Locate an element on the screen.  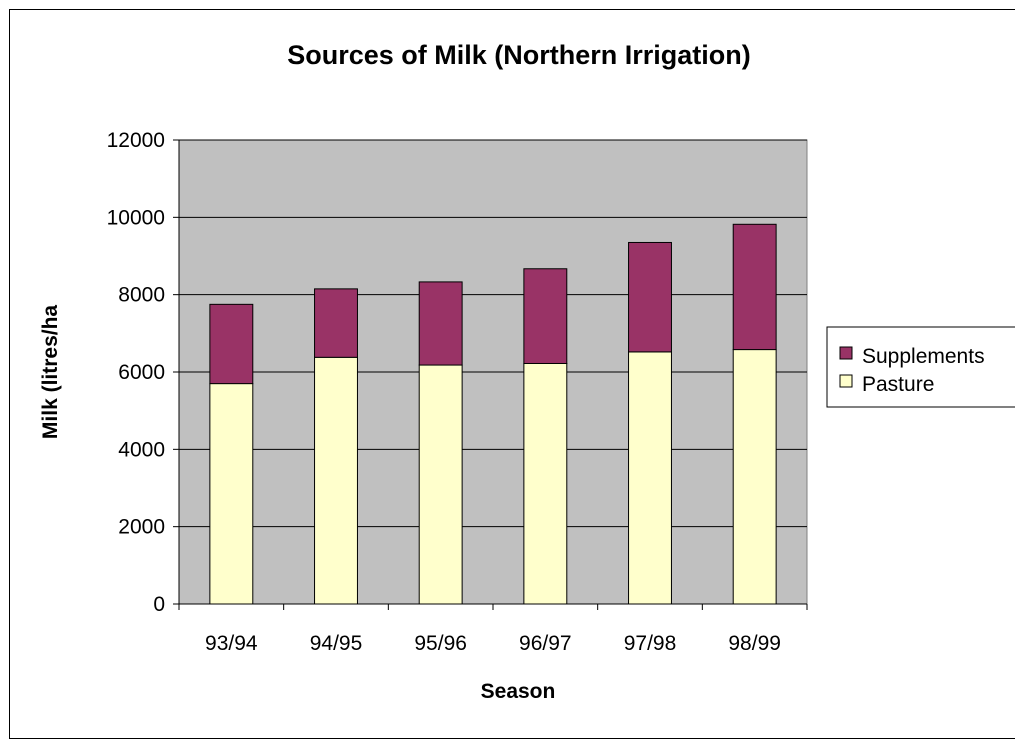
y-tick-label-5: 10000 is located at coordinates (136, 217).